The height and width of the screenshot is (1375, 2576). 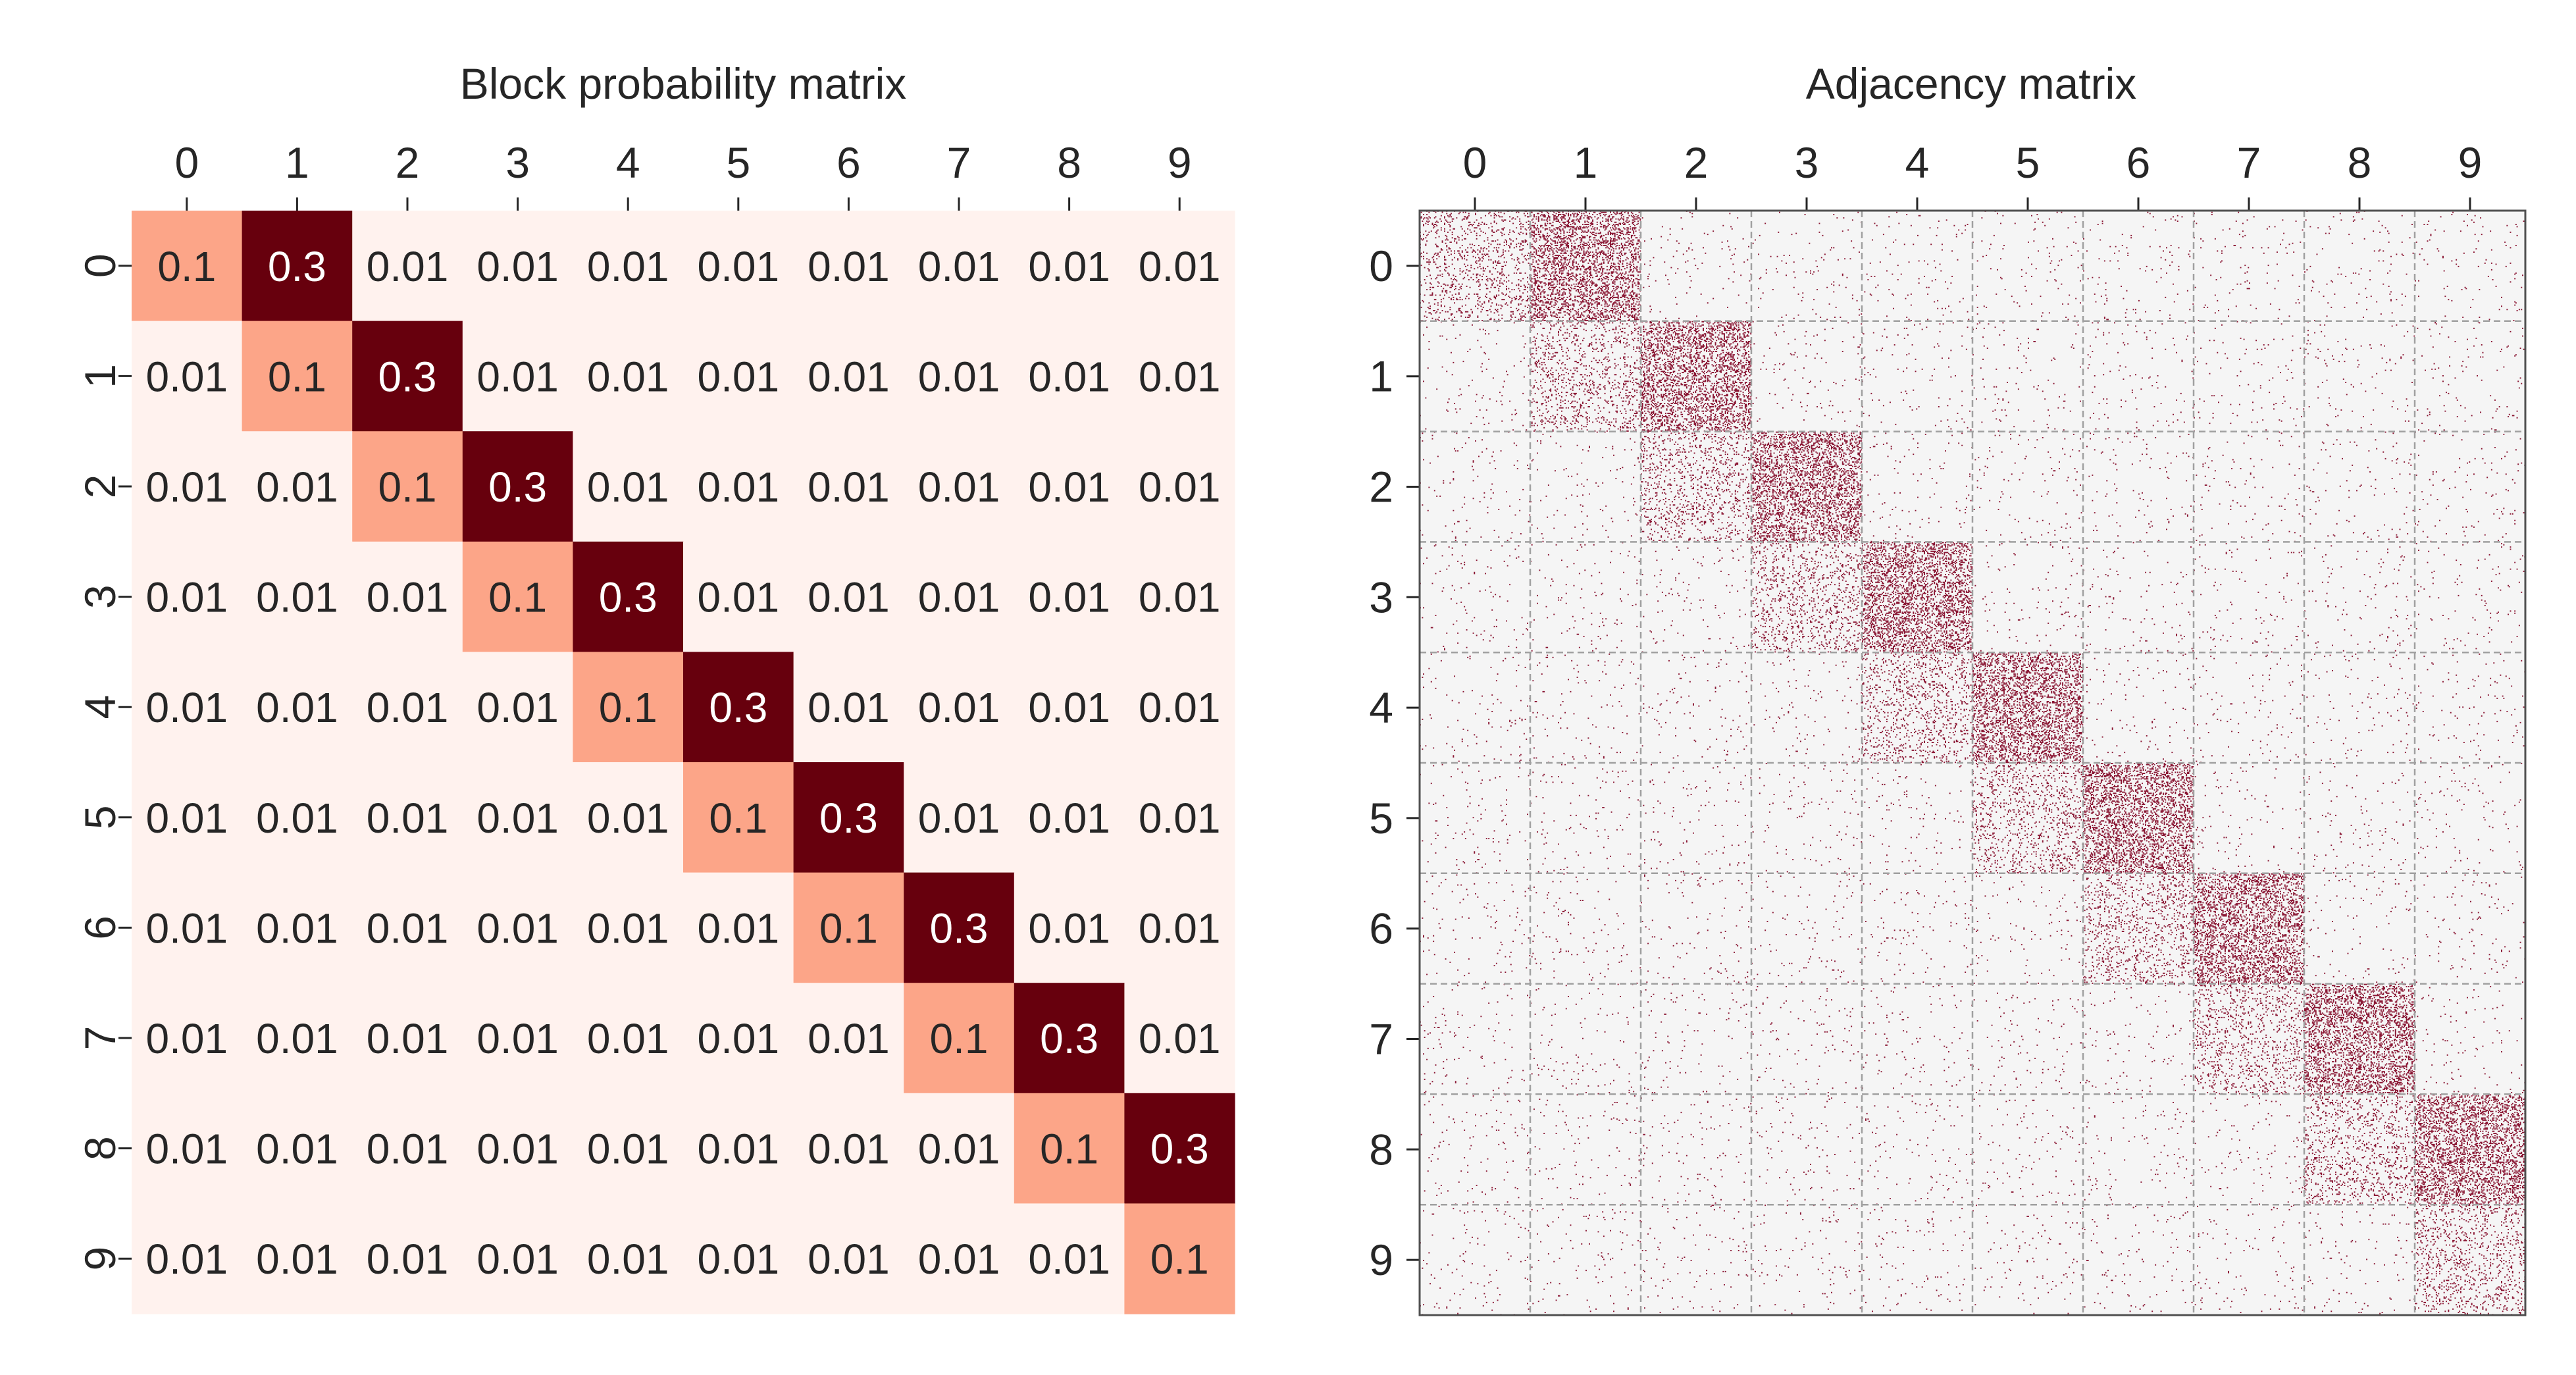 What do you see at coordinates (2249, 163) in the screenshot?
I see `x-tick-label: 7` at bounding box center [2249, 163].